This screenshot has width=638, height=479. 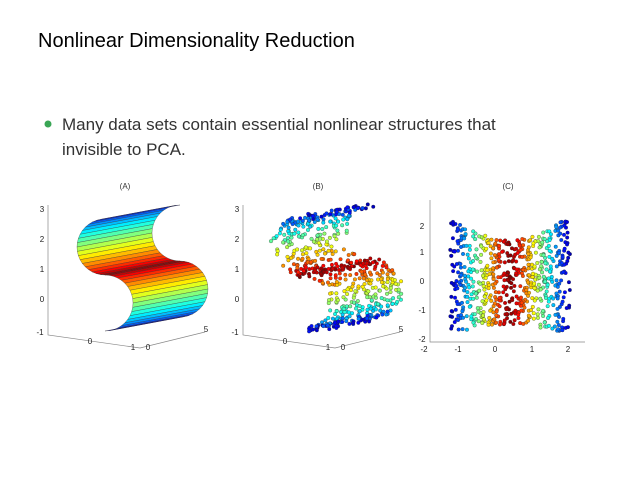 I want to click on tick-label: 2, so click(x=422, y=226).